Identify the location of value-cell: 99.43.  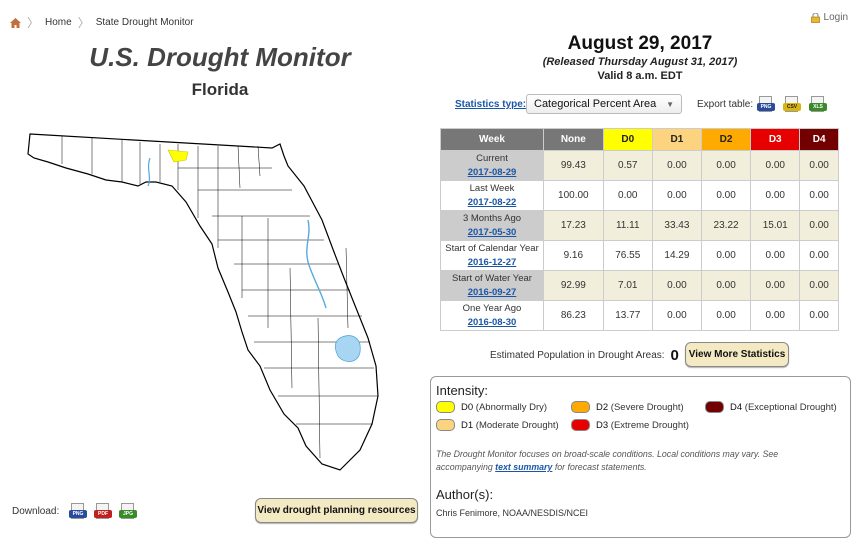
(573, 165).